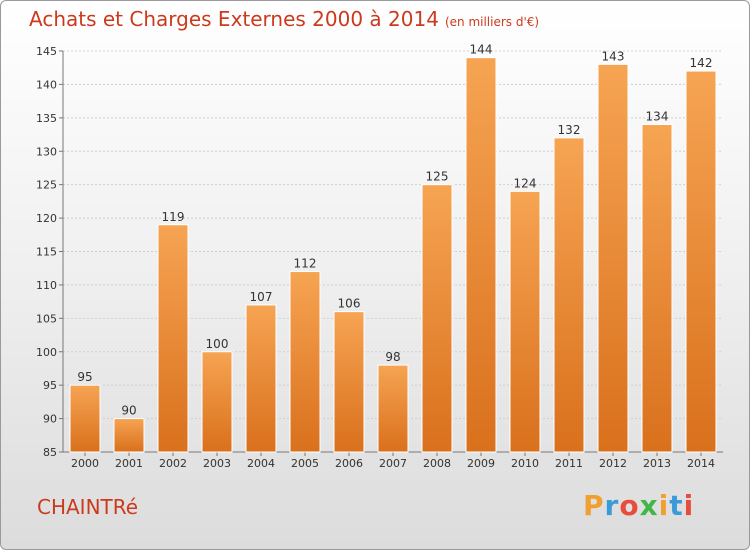 This screenshot has width=750, height=550. Describe the element at coordinates (217, 402) in the screenshot. I see `bar-2003` at that location.